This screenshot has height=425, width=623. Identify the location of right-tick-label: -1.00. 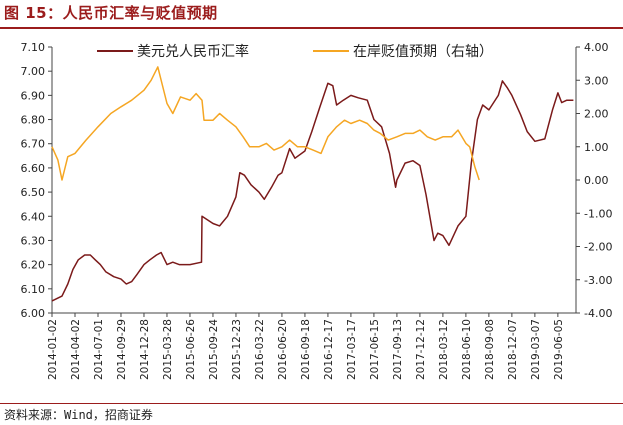
(598, 213).